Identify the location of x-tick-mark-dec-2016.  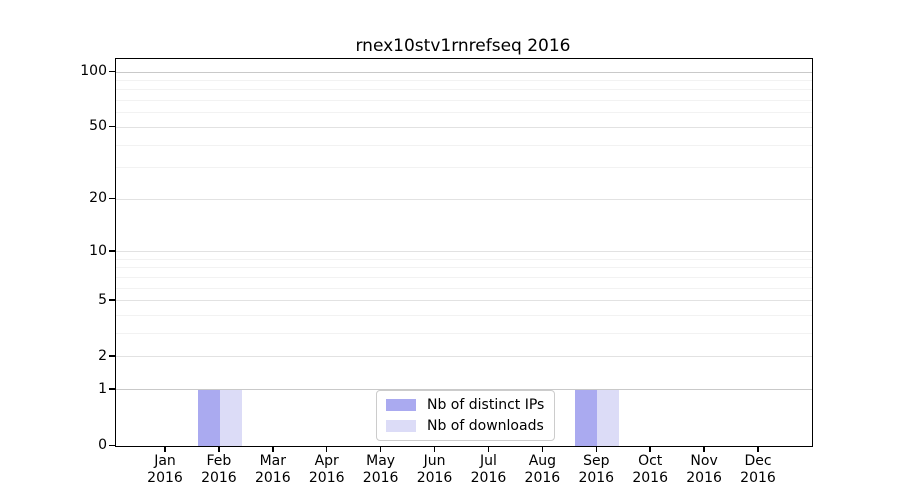
(758, 449).